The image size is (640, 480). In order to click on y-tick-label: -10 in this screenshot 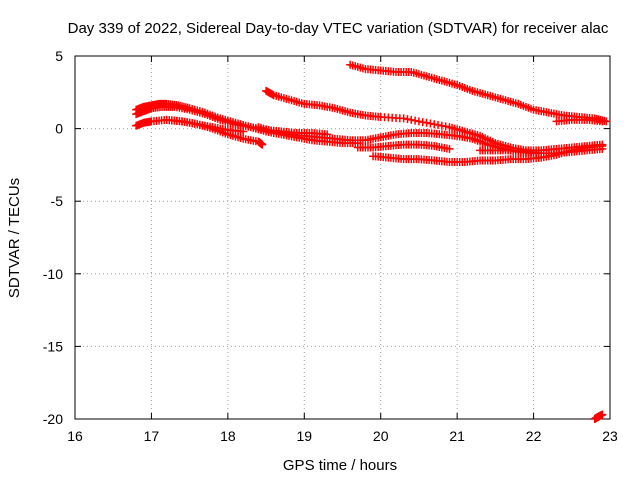, I will do `click(53, 274)`.